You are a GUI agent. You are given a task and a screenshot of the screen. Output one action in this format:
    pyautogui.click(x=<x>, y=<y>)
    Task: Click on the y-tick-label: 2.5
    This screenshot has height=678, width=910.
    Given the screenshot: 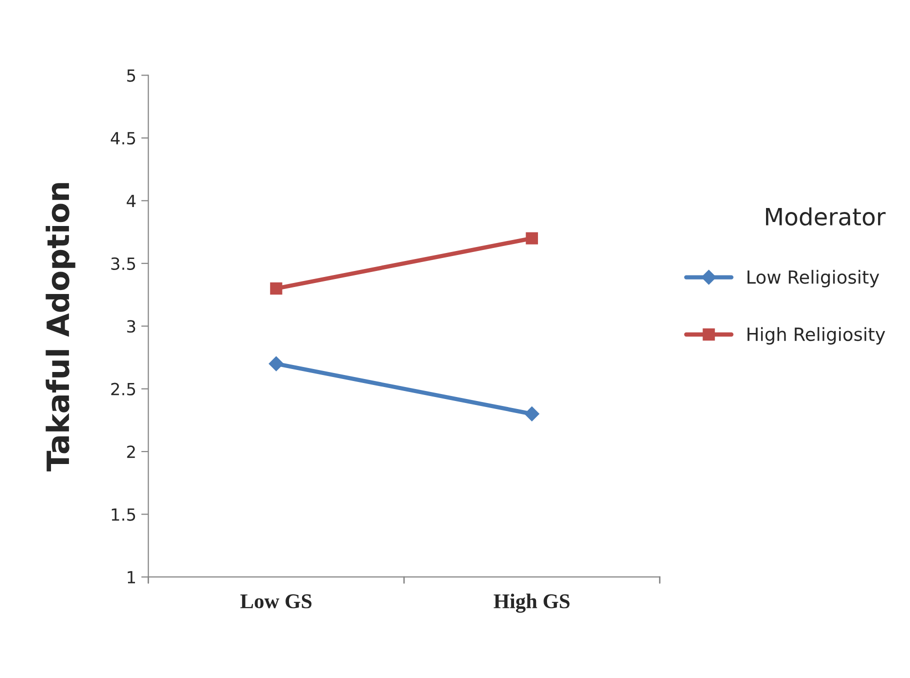 What is the action you would take?
    pyautogui.click(x=123, y=389)
    